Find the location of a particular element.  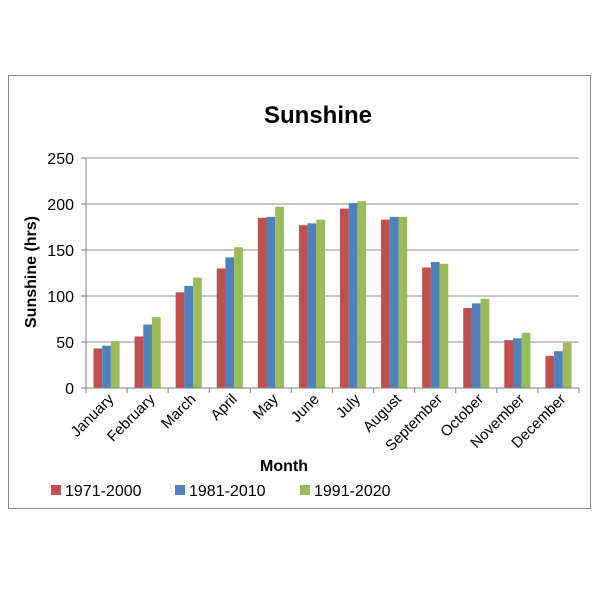

bar-1981-2010-august is located at coordinates (394, 302).